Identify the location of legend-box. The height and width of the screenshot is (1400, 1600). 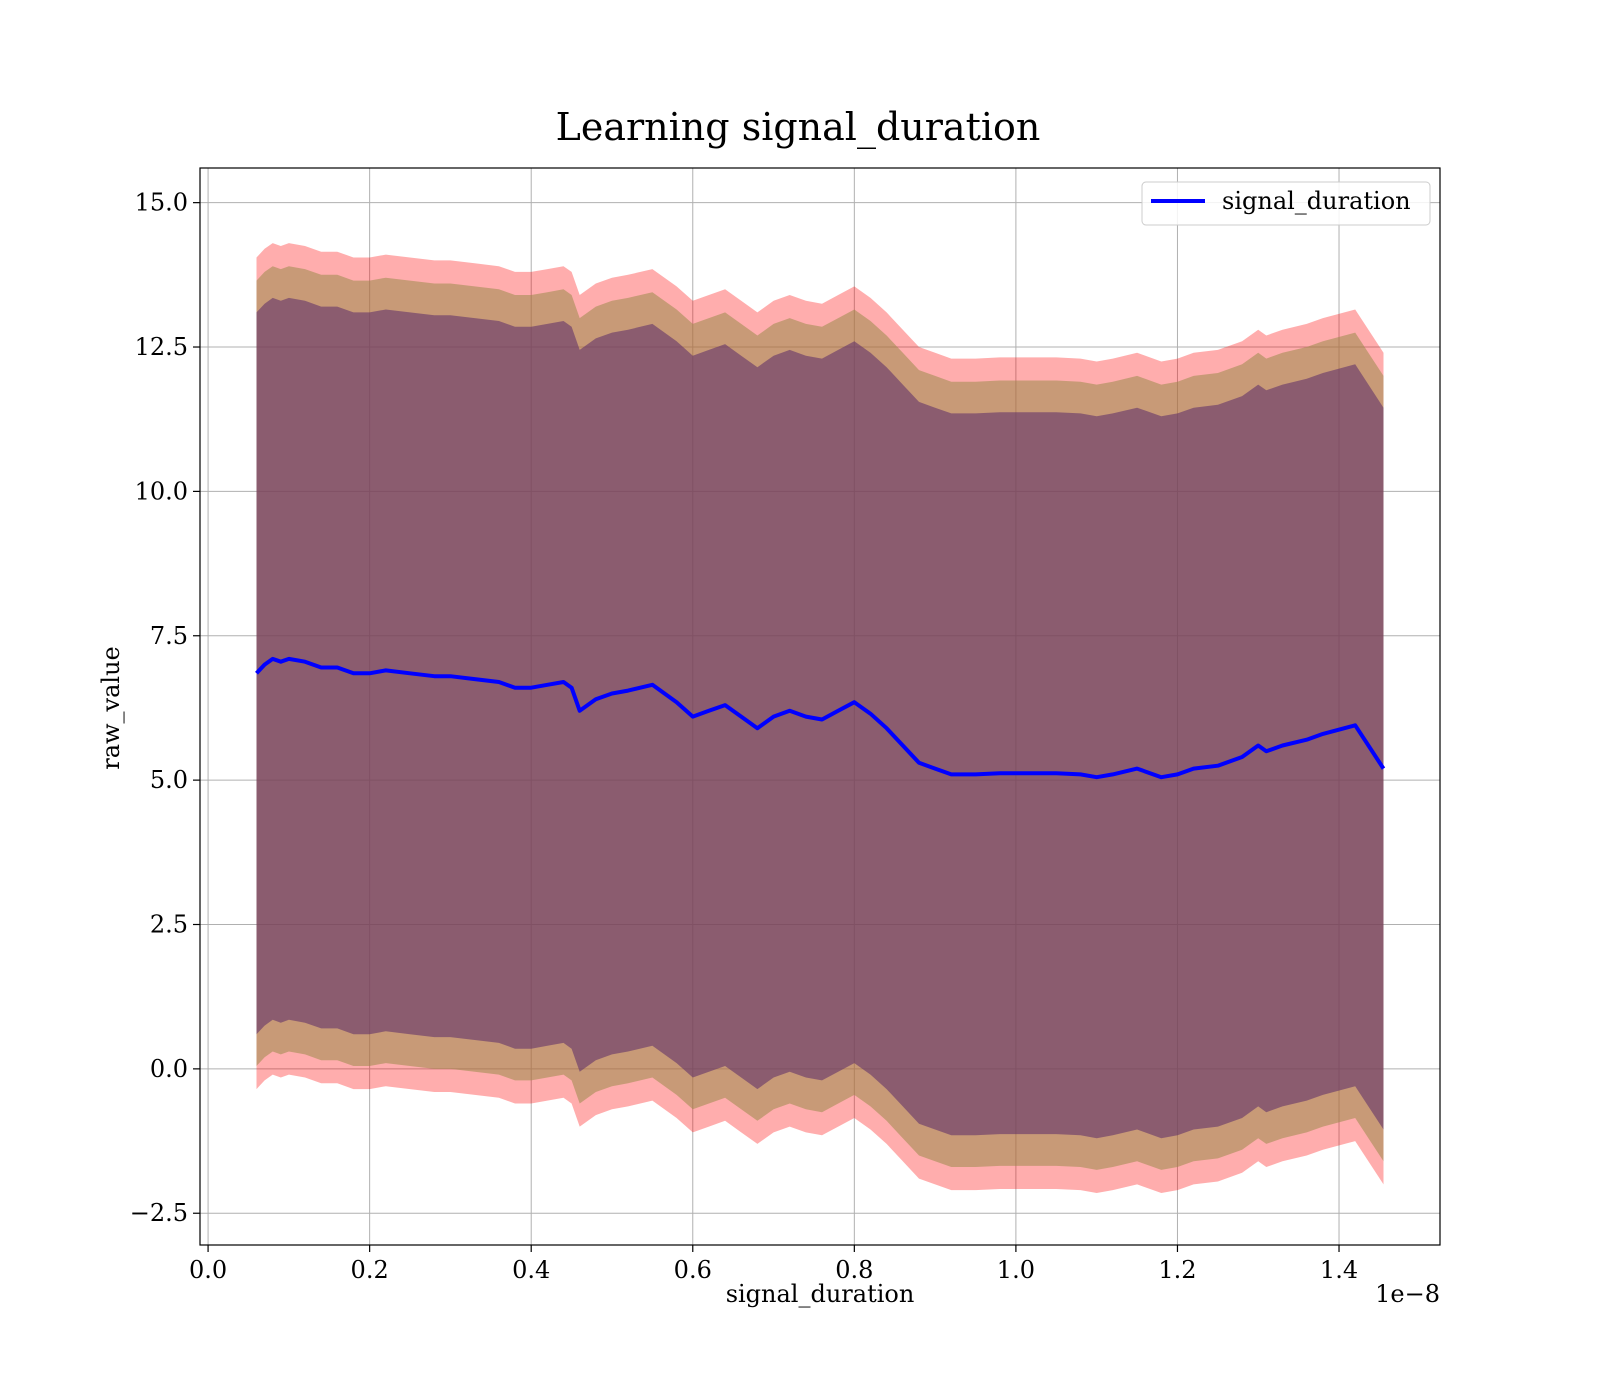
(1286, 203).